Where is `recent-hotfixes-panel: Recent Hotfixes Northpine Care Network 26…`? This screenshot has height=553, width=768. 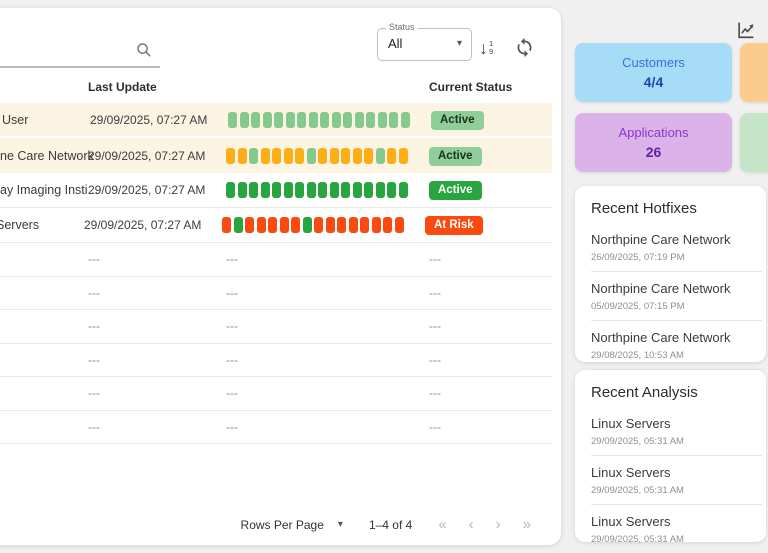 recent-hotfixes-panel: Recent Hotfixes Northpine Care Network 26… is located at coordinates (670, 278).